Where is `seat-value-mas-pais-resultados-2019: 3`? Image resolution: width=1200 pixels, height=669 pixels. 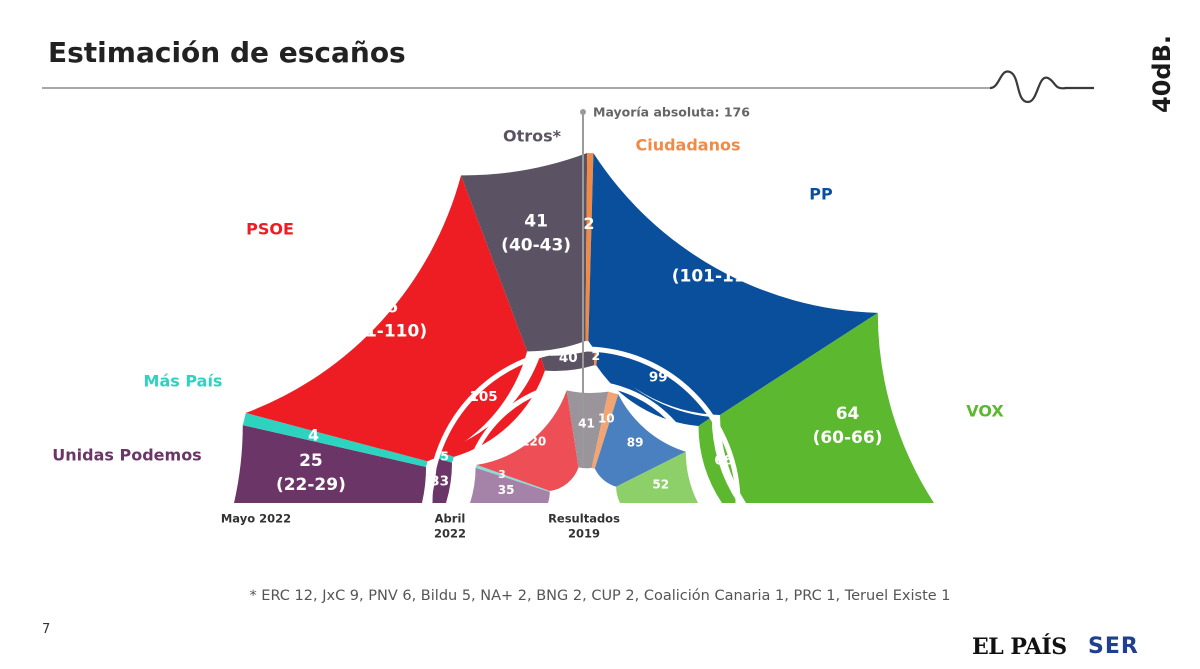
seat-value-mas-pais-resultados-2019: 3 is located at coordinates (502, 474).